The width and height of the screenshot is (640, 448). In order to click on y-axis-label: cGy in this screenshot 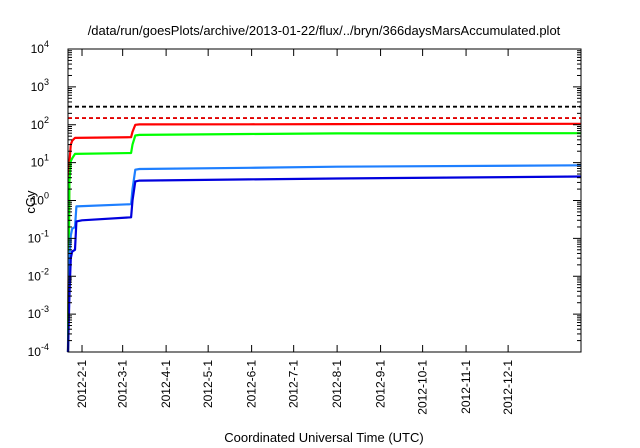, I will do `click(30, 202)`.